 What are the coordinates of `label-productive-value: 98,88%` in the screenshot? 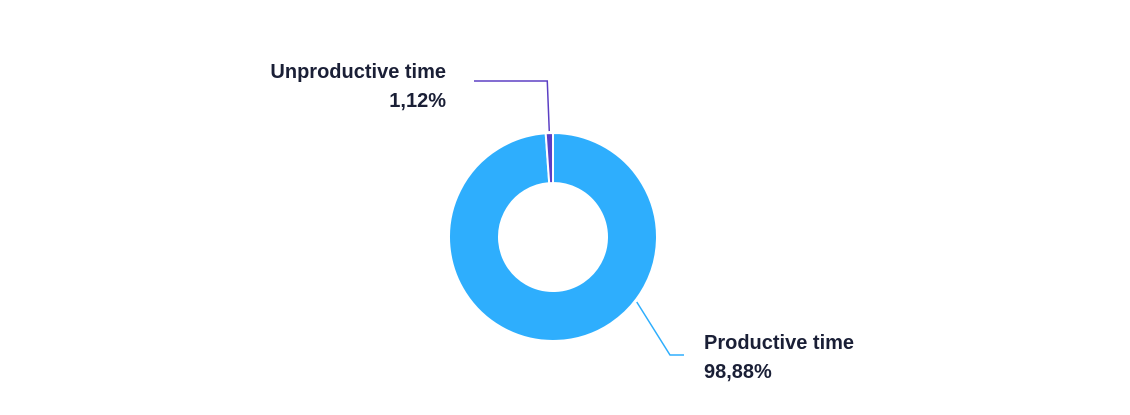 It's located at (738, 372).